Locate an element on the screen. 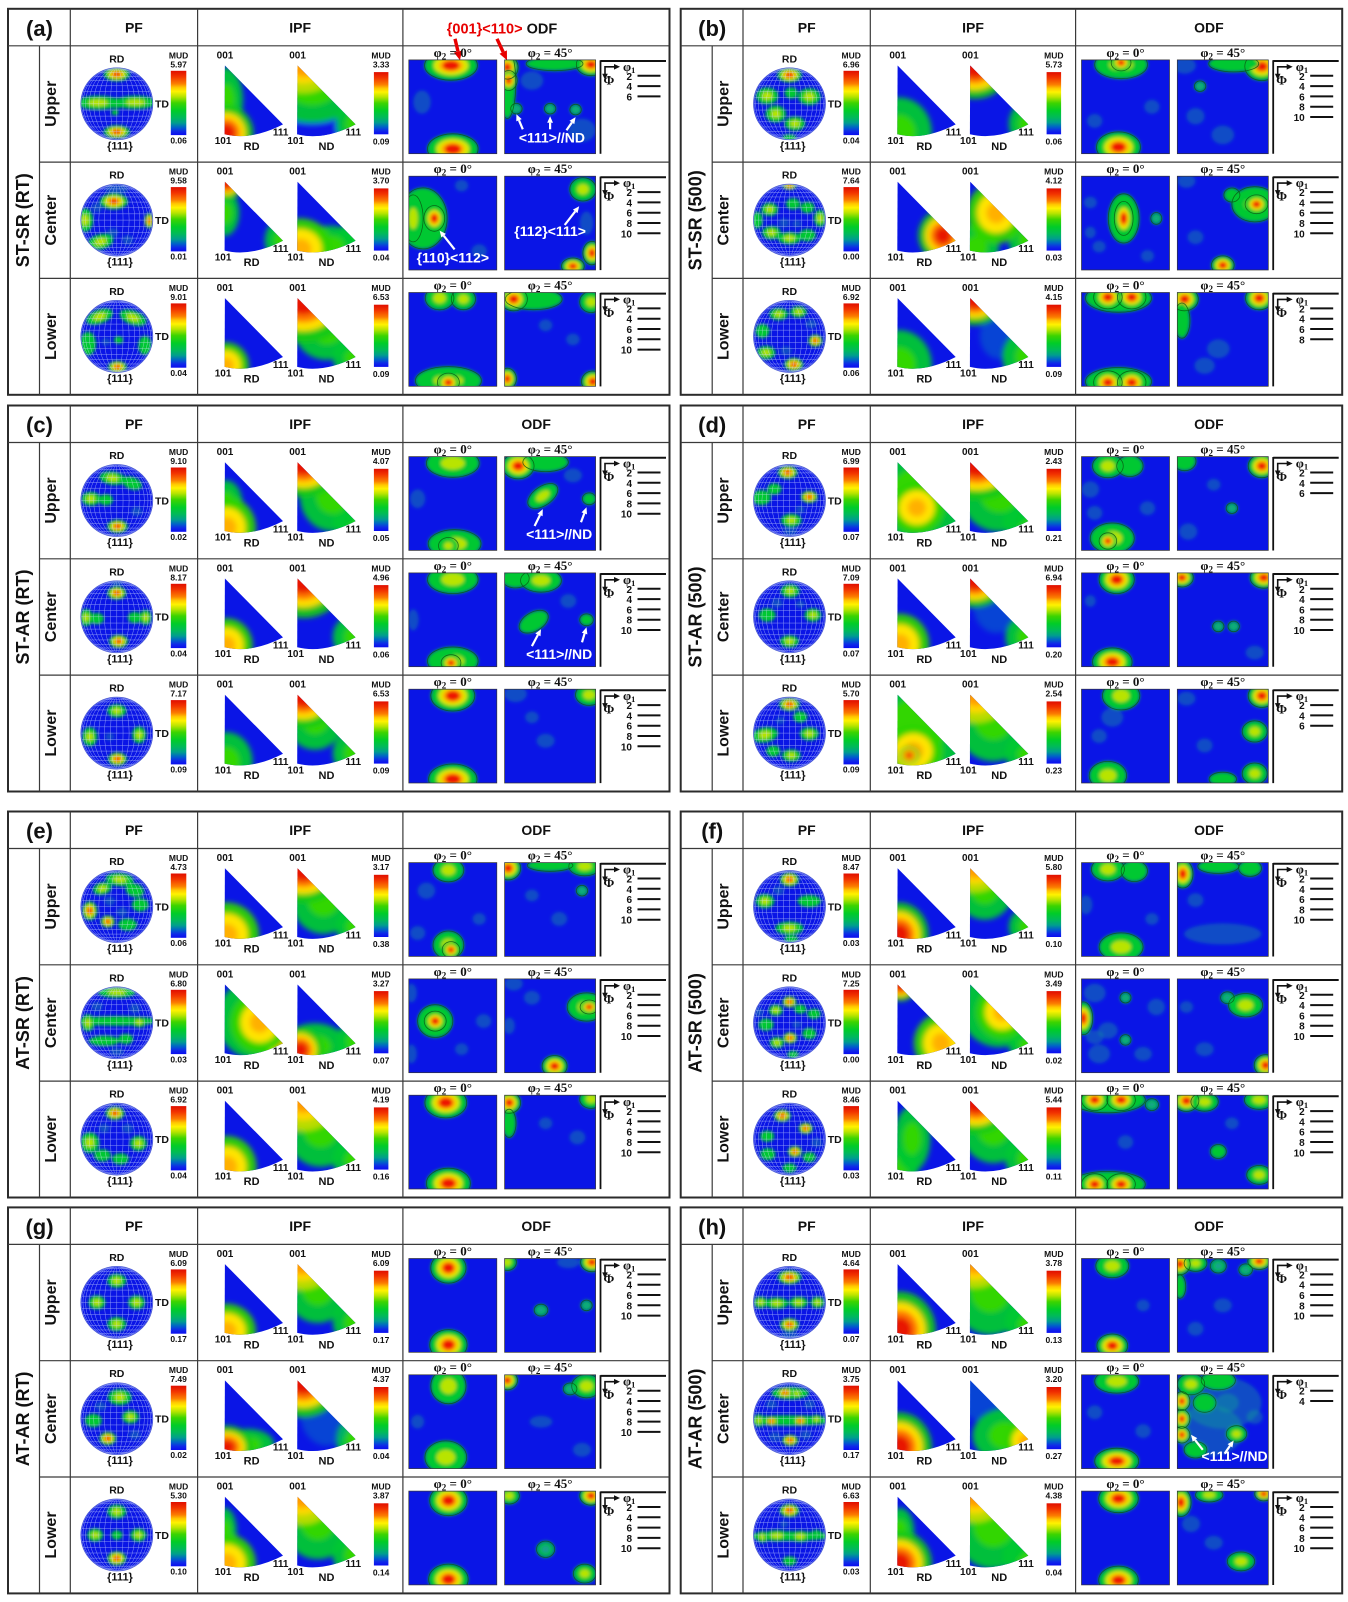 The image size is (1348, 1602). svg-text: 0.11 is located at coordinates (1054, 1177).